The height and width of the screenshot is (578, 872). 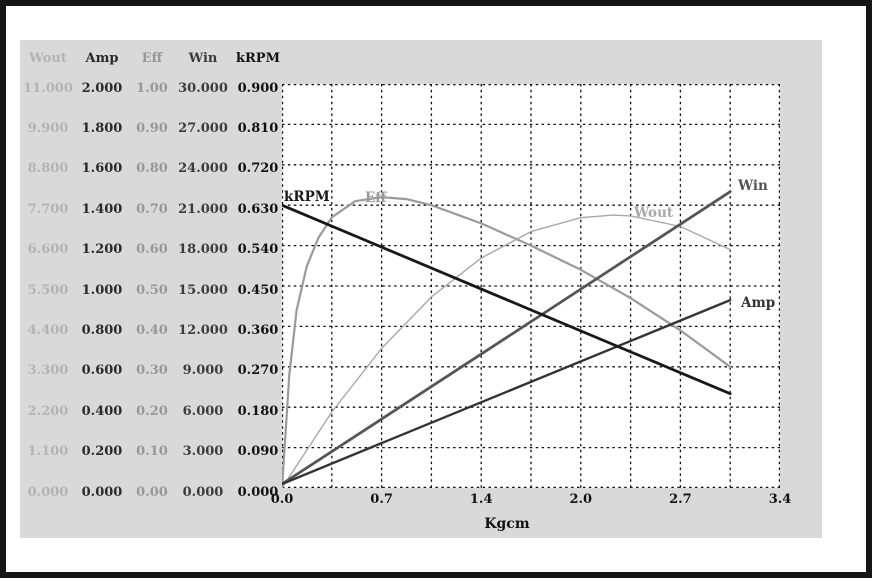 I want to click on curve-label-wout: Wout, so click(x=653, y=213).